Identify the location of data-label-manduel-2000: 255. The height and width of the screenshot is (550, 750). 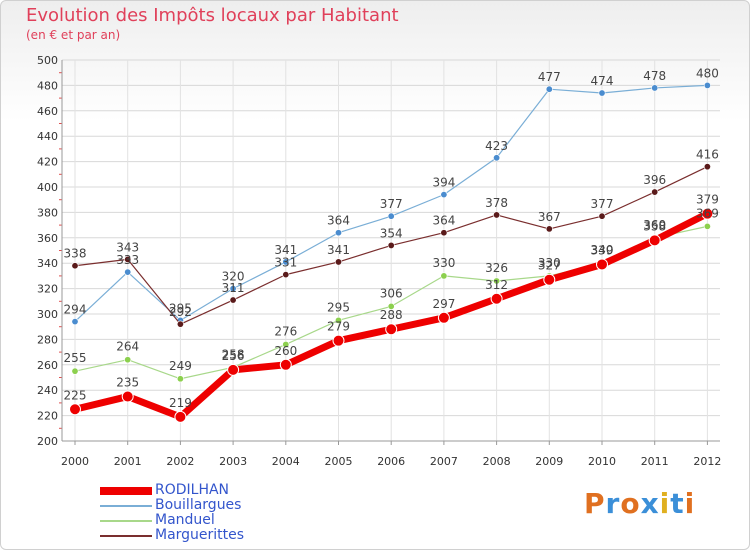
(75, 358).